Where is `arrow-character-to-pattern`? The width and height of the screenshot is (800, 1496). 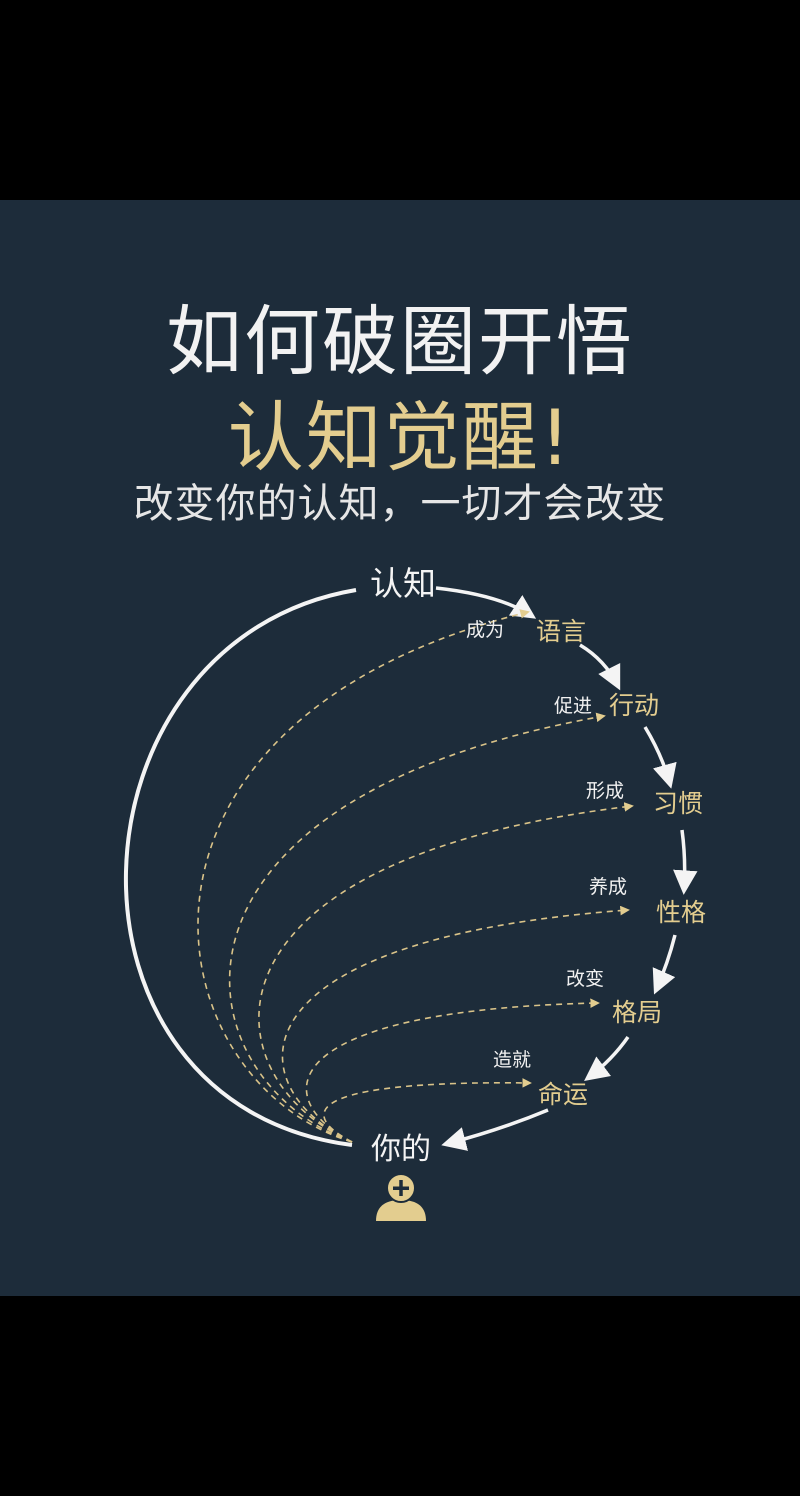 arrow-character-to-pattern is located at coordinates (664, 964).